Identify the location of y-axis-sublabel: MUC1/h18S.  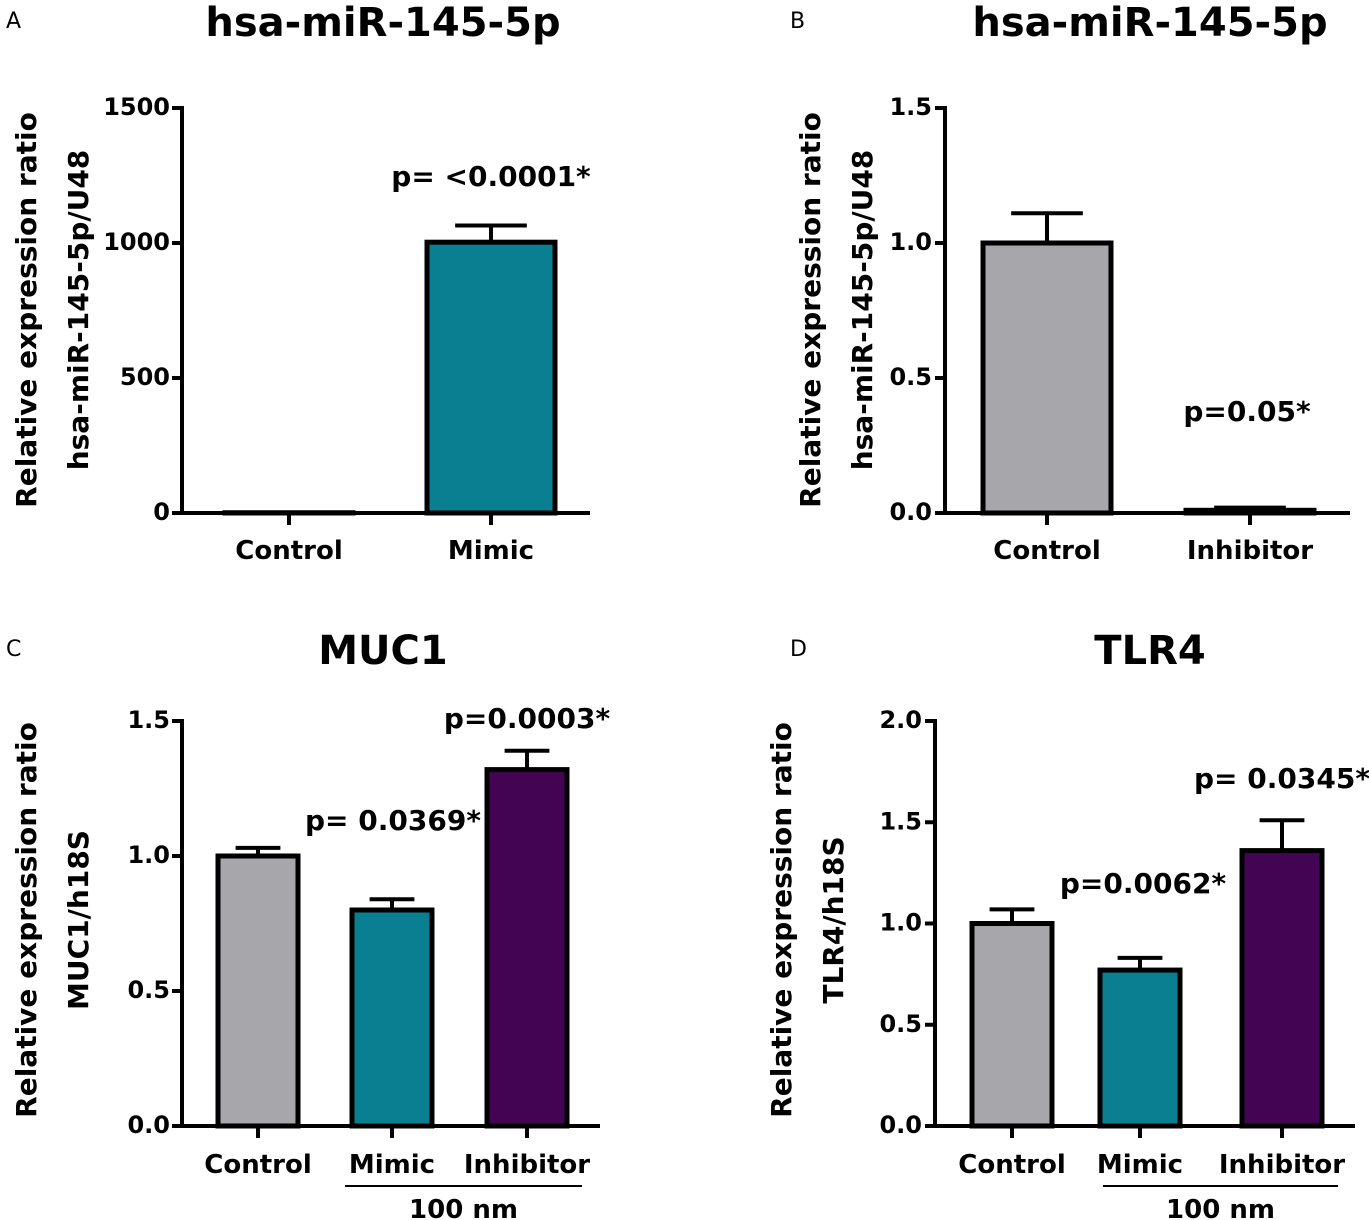
(78, 920).